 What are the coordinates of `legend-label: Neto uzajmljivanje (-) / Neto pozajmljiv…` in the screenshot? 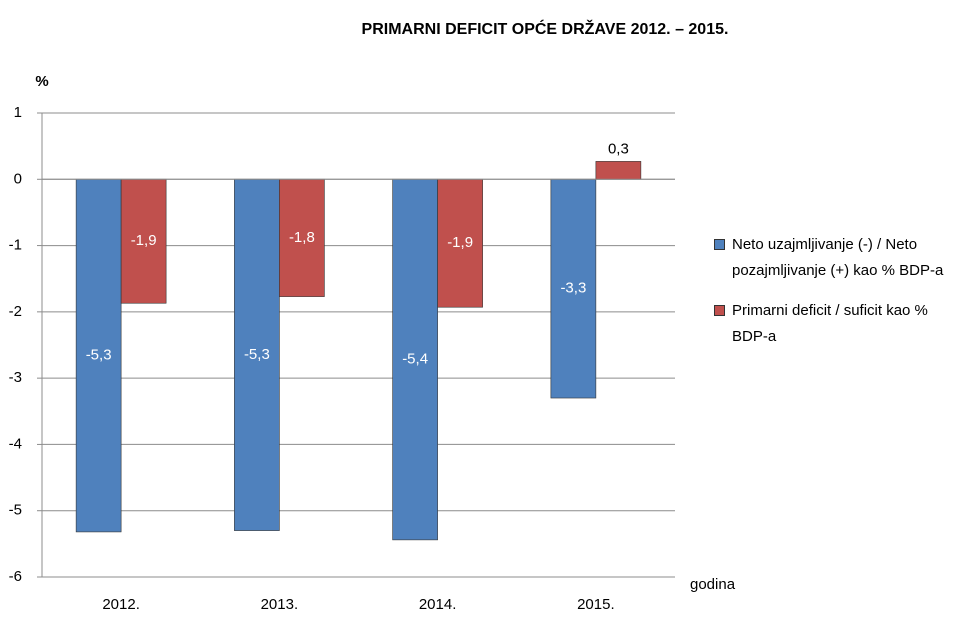 It's located at (838, 257).